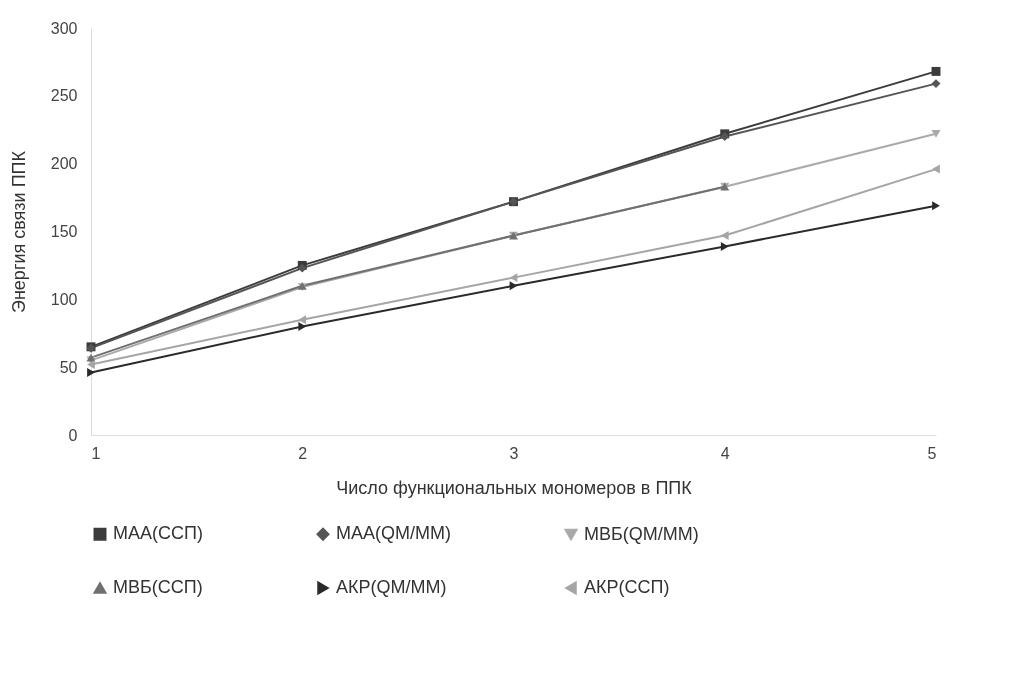 The image size is (1018, 700). Describe the element at coordinates (64, 96) in the screenshot. I see `y-tick-label: 250` at that location.